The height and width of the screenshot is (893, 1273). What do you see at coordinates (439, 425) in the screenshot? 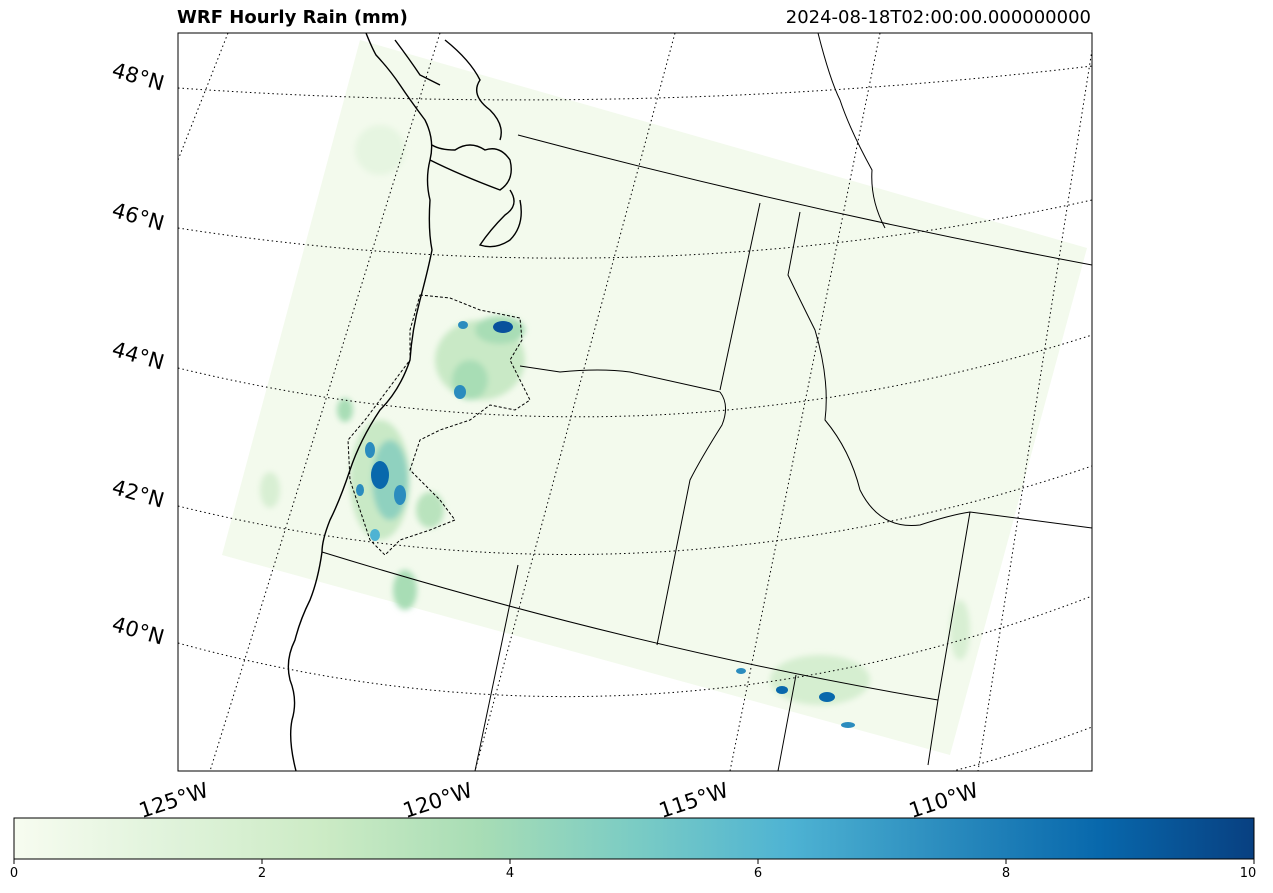
I see `basin-outline` at bounding box center [439, 425].